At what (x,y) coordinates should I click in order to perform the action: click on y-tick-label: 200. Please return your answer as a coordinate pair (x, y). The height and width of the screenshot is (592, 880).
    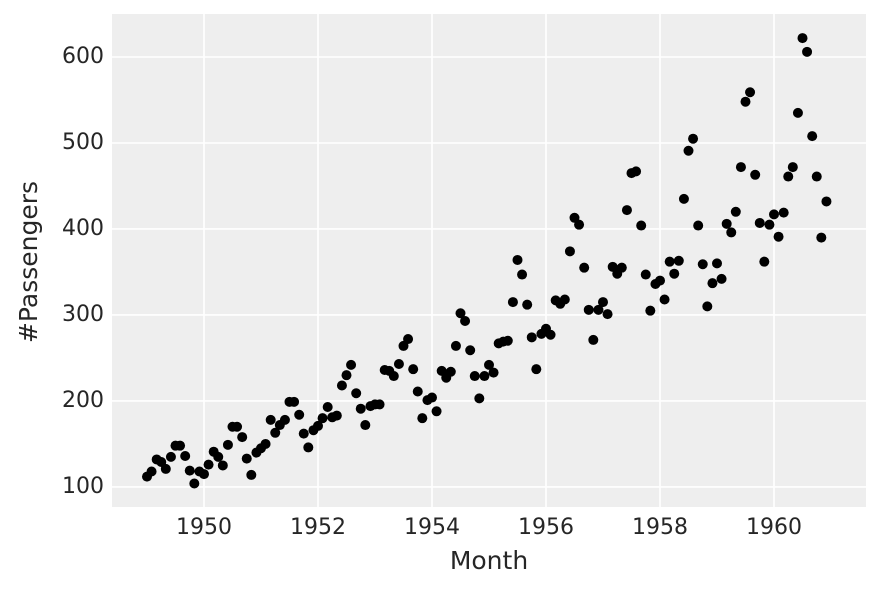
    Looking at the image, I should click on (83, 400).